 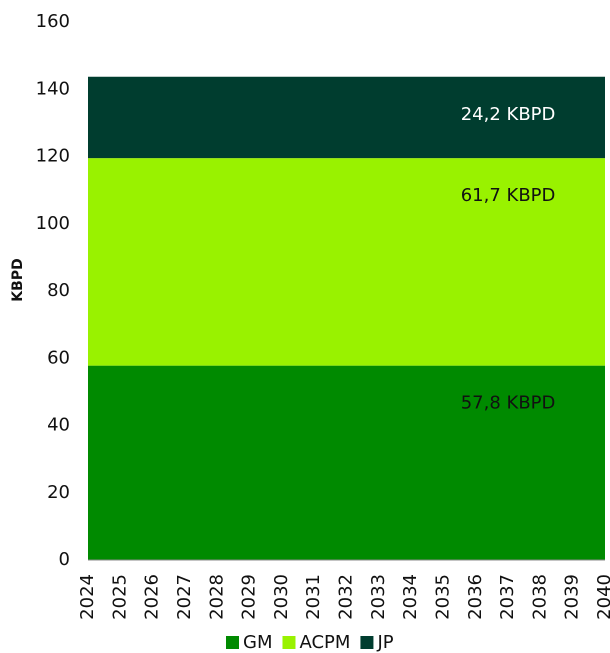 What do you see at coordinates (442, 597) in the screenshot?
I see `x-tick-label: 2035` at bounding box center [442, 597].